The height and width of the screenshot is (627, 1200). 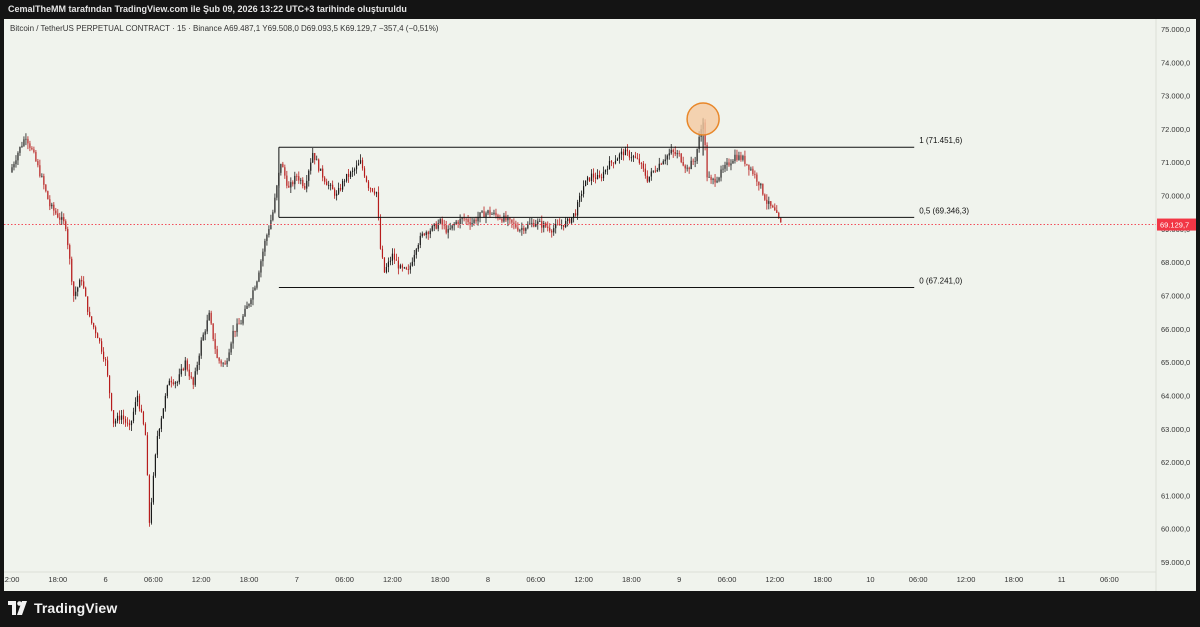 What do you see at coordinates (944, 210) in the screenshot?
I see `fib-level-label: 0,5 (69.346,3)` at bounding box center [944, 210].